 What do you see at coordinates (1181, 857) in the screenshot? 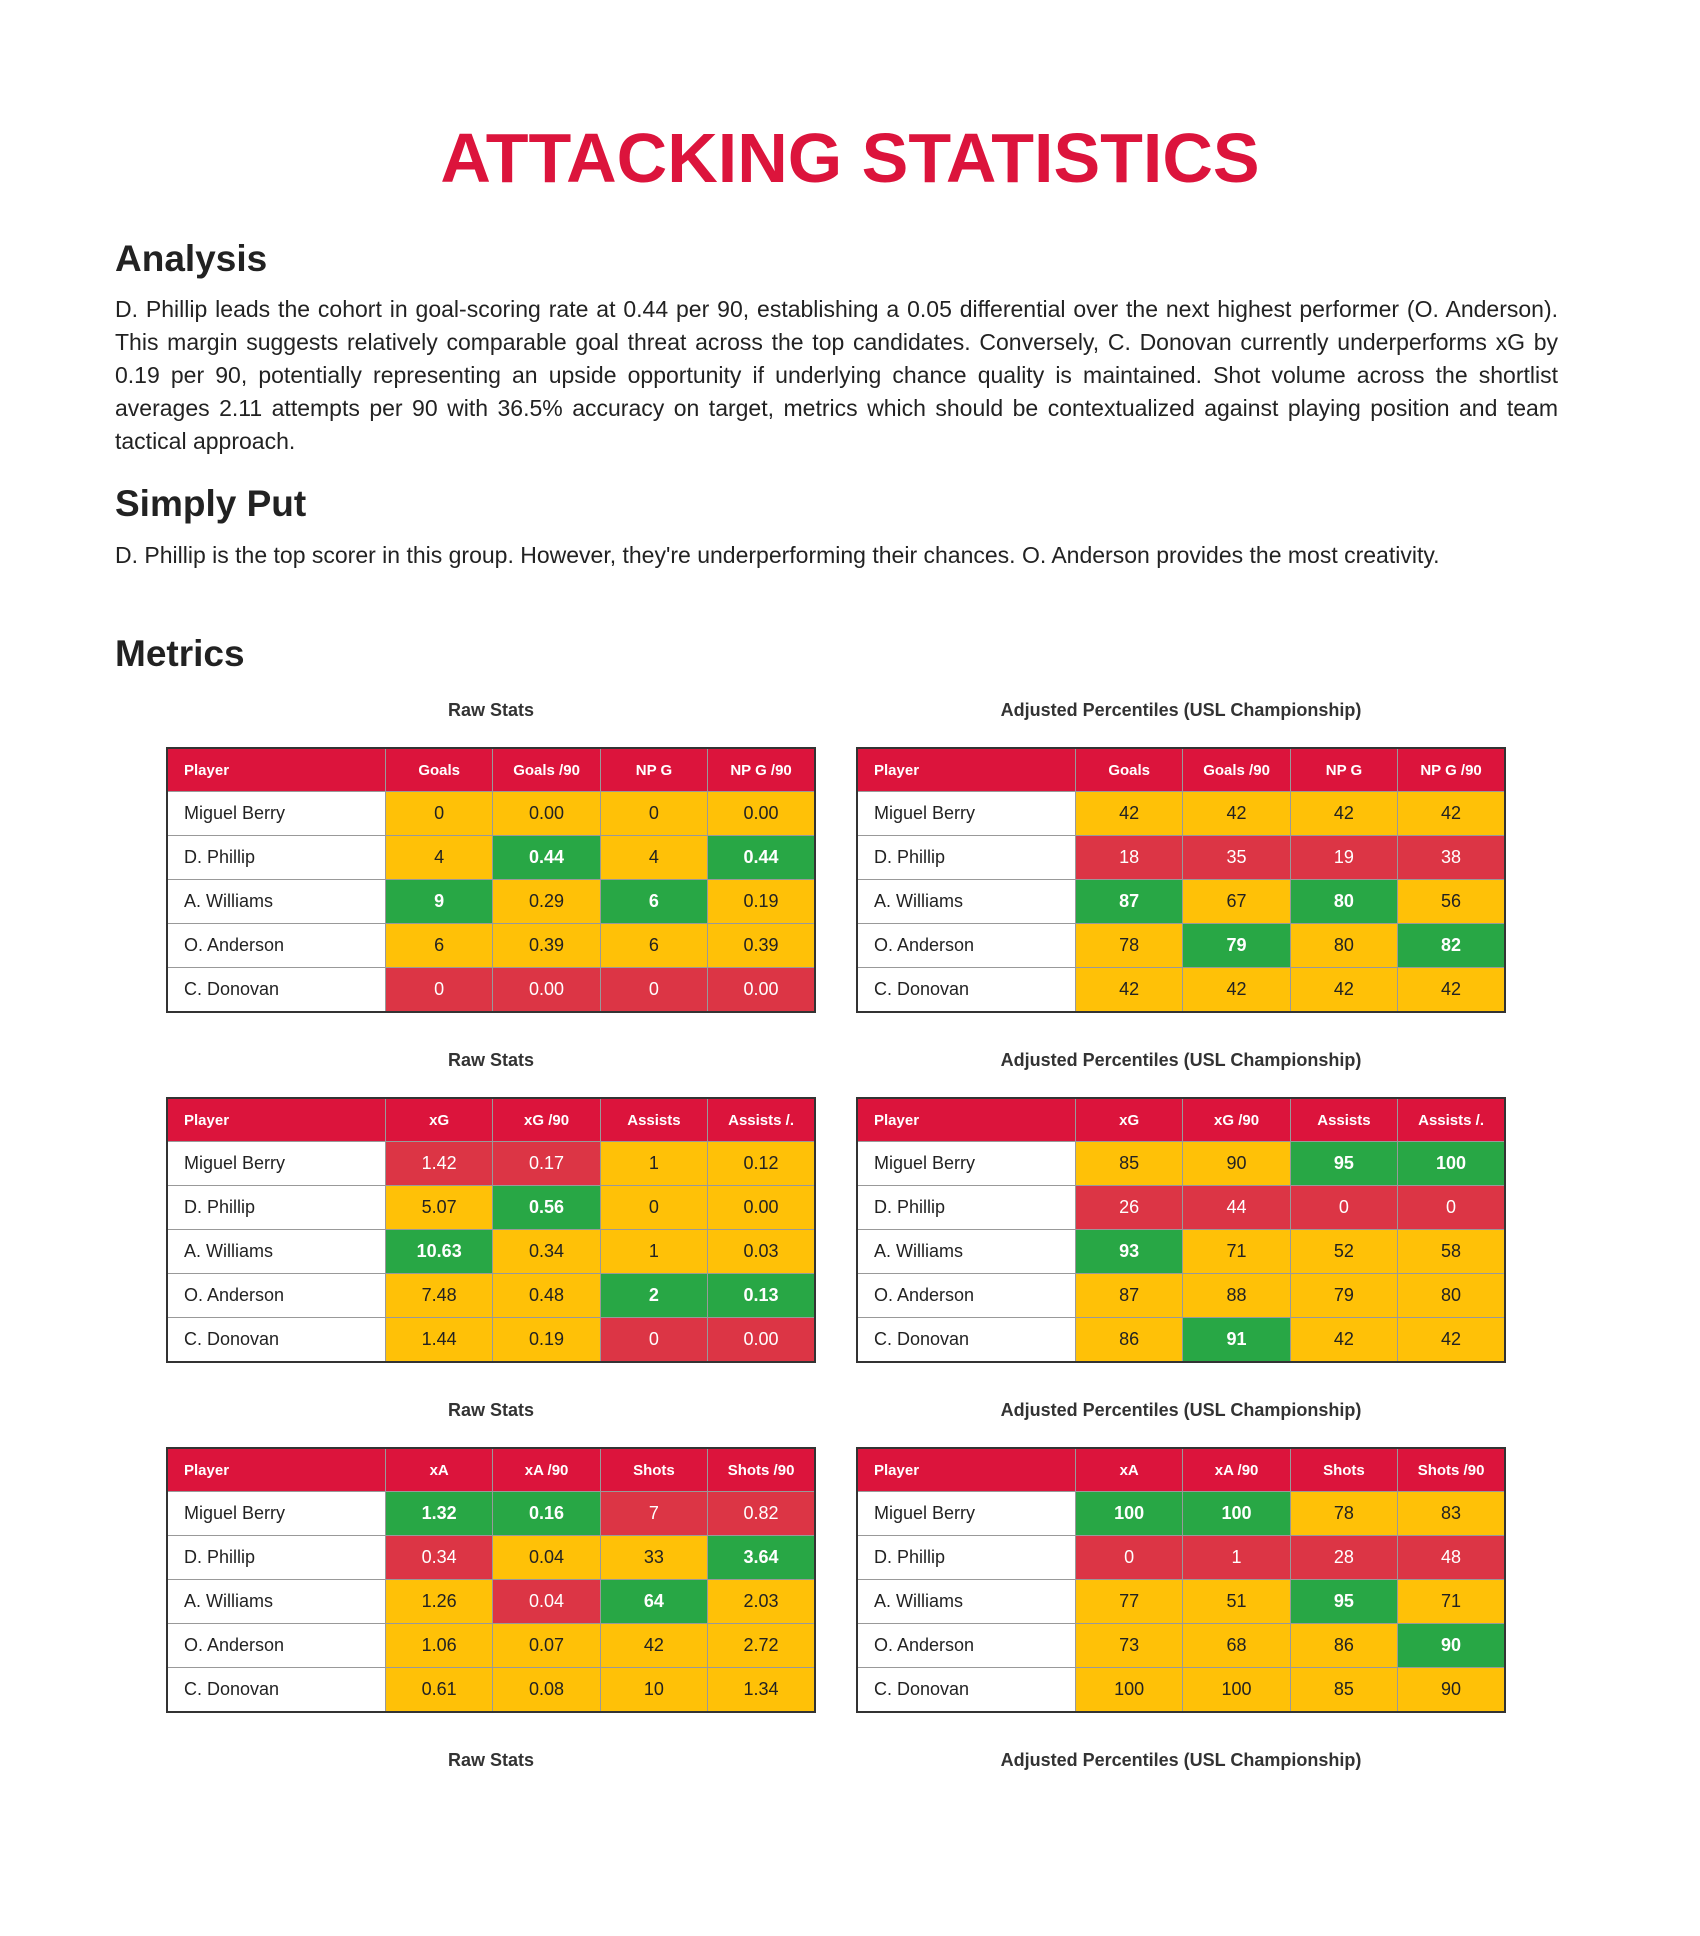
I see `table-row: D. Phillip 18 35 19 38` at bounding box center [1181, 857].